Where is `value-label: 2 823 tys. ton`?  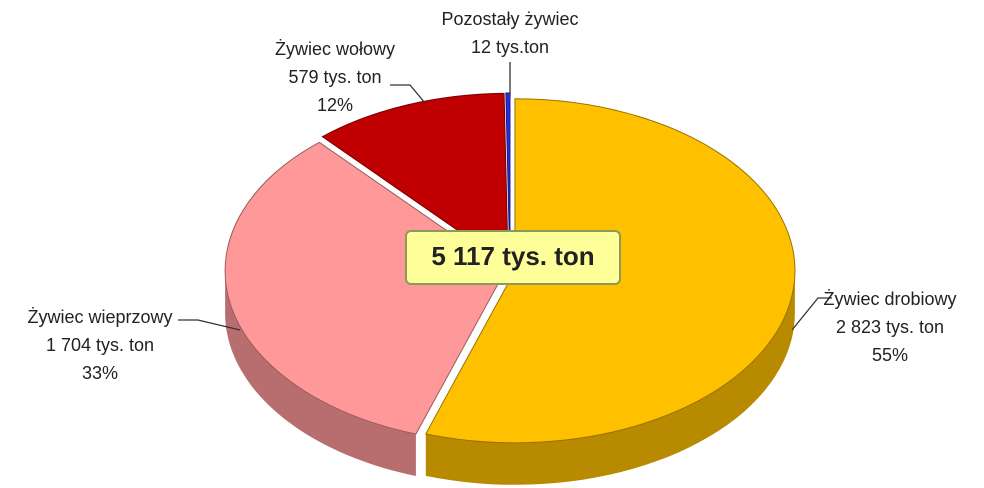 value-label: 2 823 tys. ton is located at coordinates (890, 327).